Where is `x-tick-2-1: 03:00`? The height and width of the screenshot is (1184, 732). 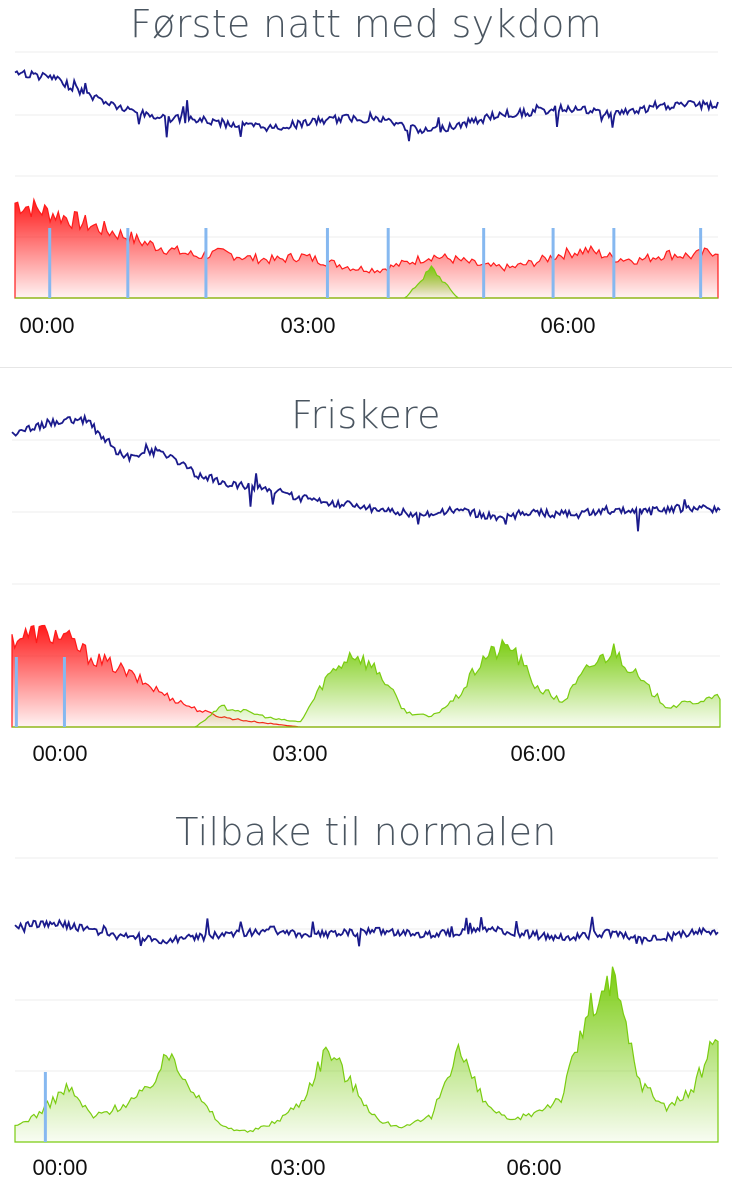
x-tick-2-1: 03:00 is located at coordinates (300, 753).